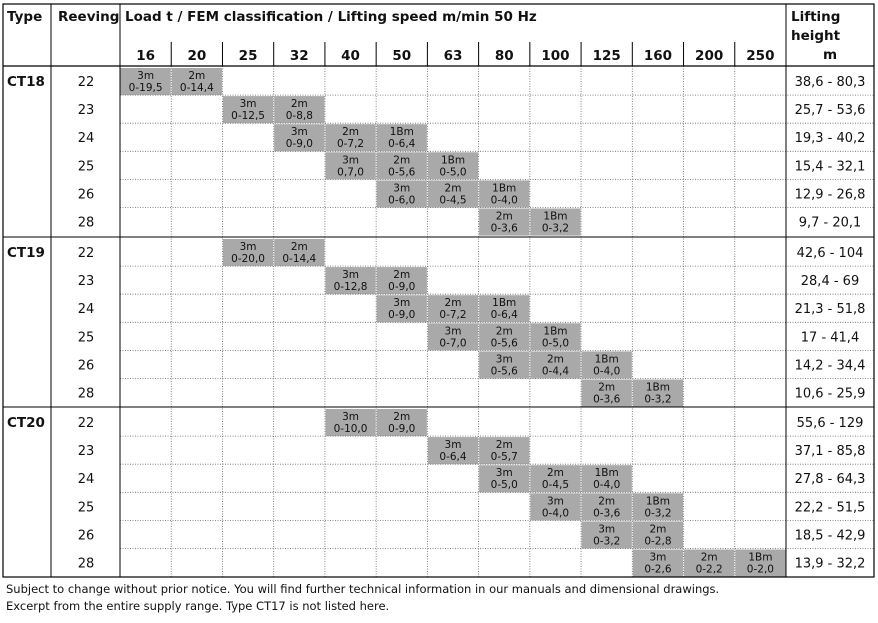  What do you see at coordinates (504, 371) in the screenshot?
I see `lifting-speed: 0-5,6` at bounding box center [504, 371].